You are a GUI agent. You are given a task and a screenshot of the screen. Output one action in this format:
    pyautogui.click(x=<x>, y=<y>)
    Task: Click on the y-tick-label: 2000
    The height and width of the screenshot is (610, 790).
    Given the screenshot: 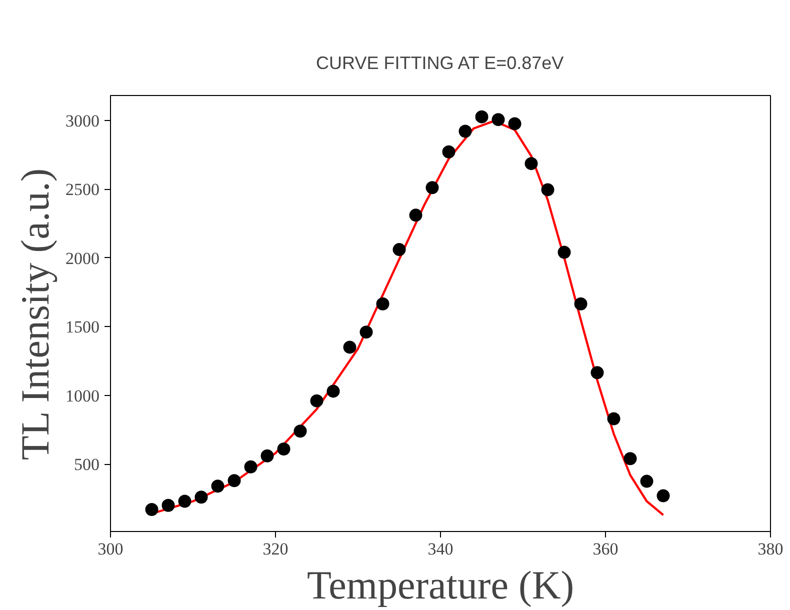 What is the action you would take?
    pyautogui.click(x=83, y=258)
    